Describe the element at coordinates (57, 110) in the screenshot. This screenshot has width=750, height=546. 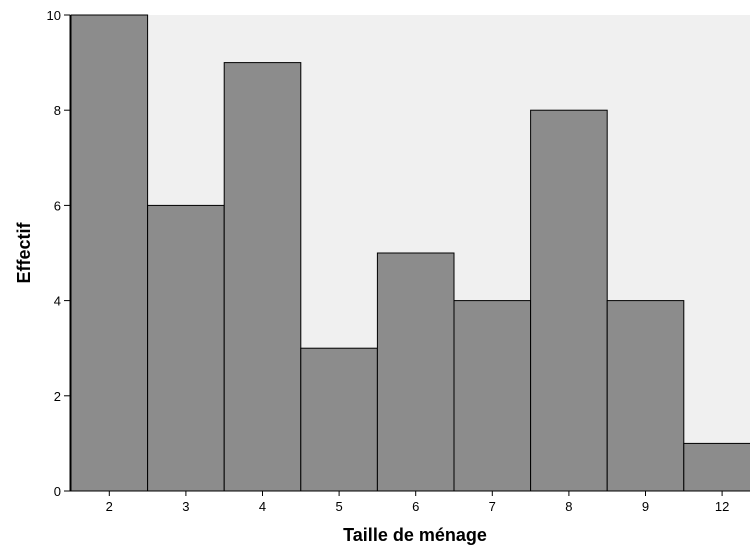
I see `y-tick-label: 8` at that location.